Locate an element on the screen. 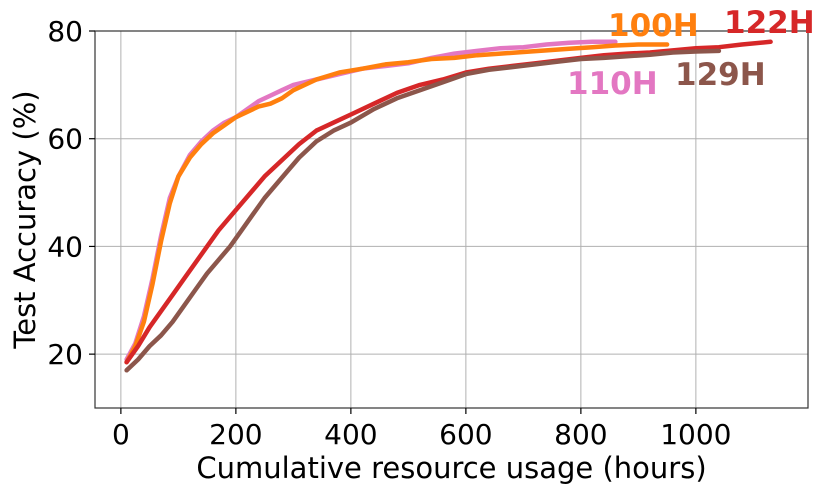 The image size is (830, 494). series-label-110h: 110H is located at coordinates (612, 84).